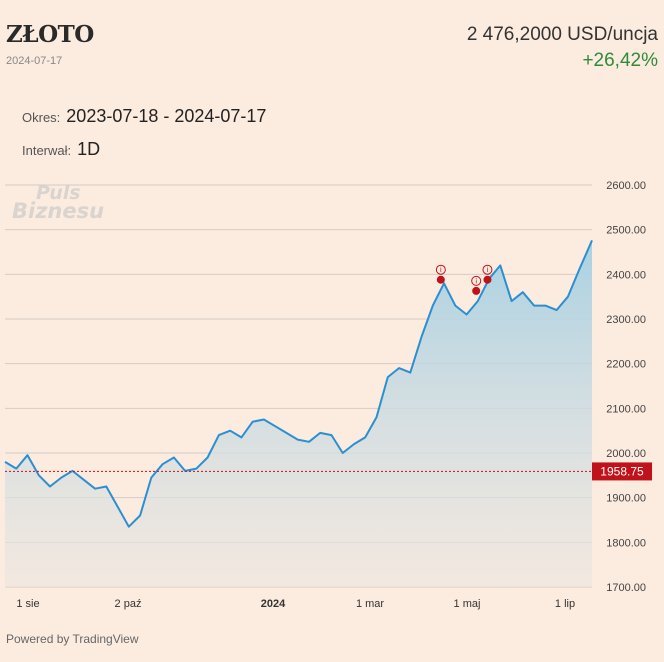 The image size is (664, 662). What do you see at coordinates (370, 604) in the screenshot?
I see `x-tick-label: 1 mar` at bounding box center [370, 604].